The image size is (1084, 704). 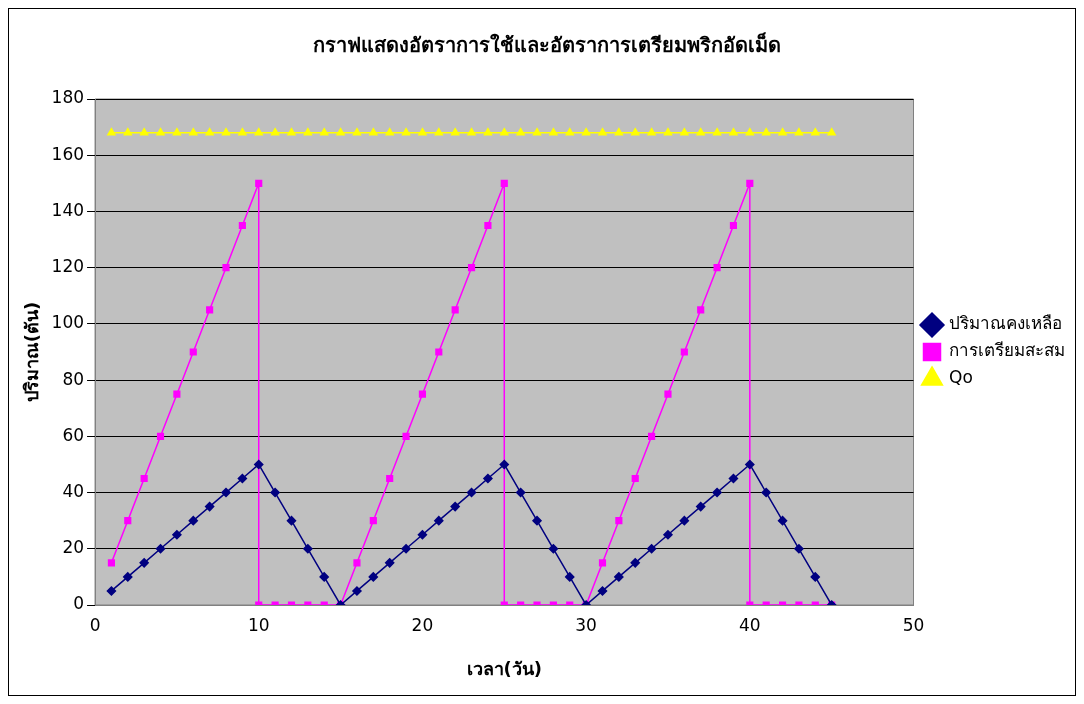 What do you see at coordinates (547, 45) in the screenshot?
I see `chart-title: กราฟแสดงอัตราการใช้และอัตราการเตรียมพริกอัดเม็ด` at bounding box center [547, 45].